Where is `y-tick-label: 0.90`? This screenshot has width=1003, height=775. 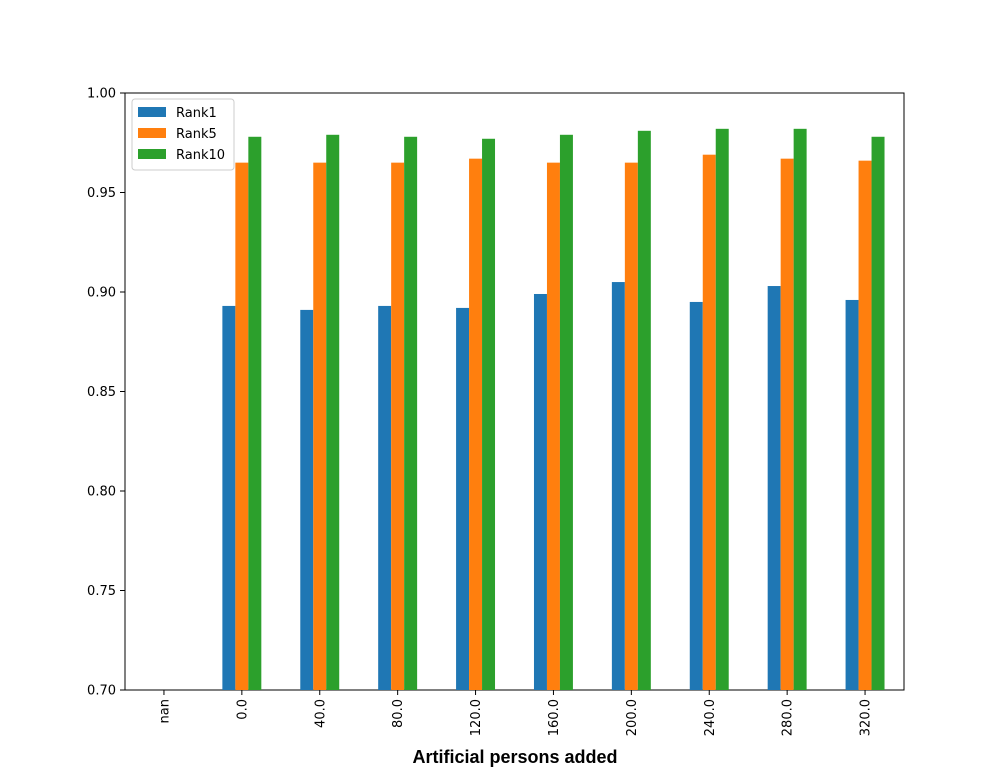 y-tick-label: 0.90 is located at coordinates (101, 293).